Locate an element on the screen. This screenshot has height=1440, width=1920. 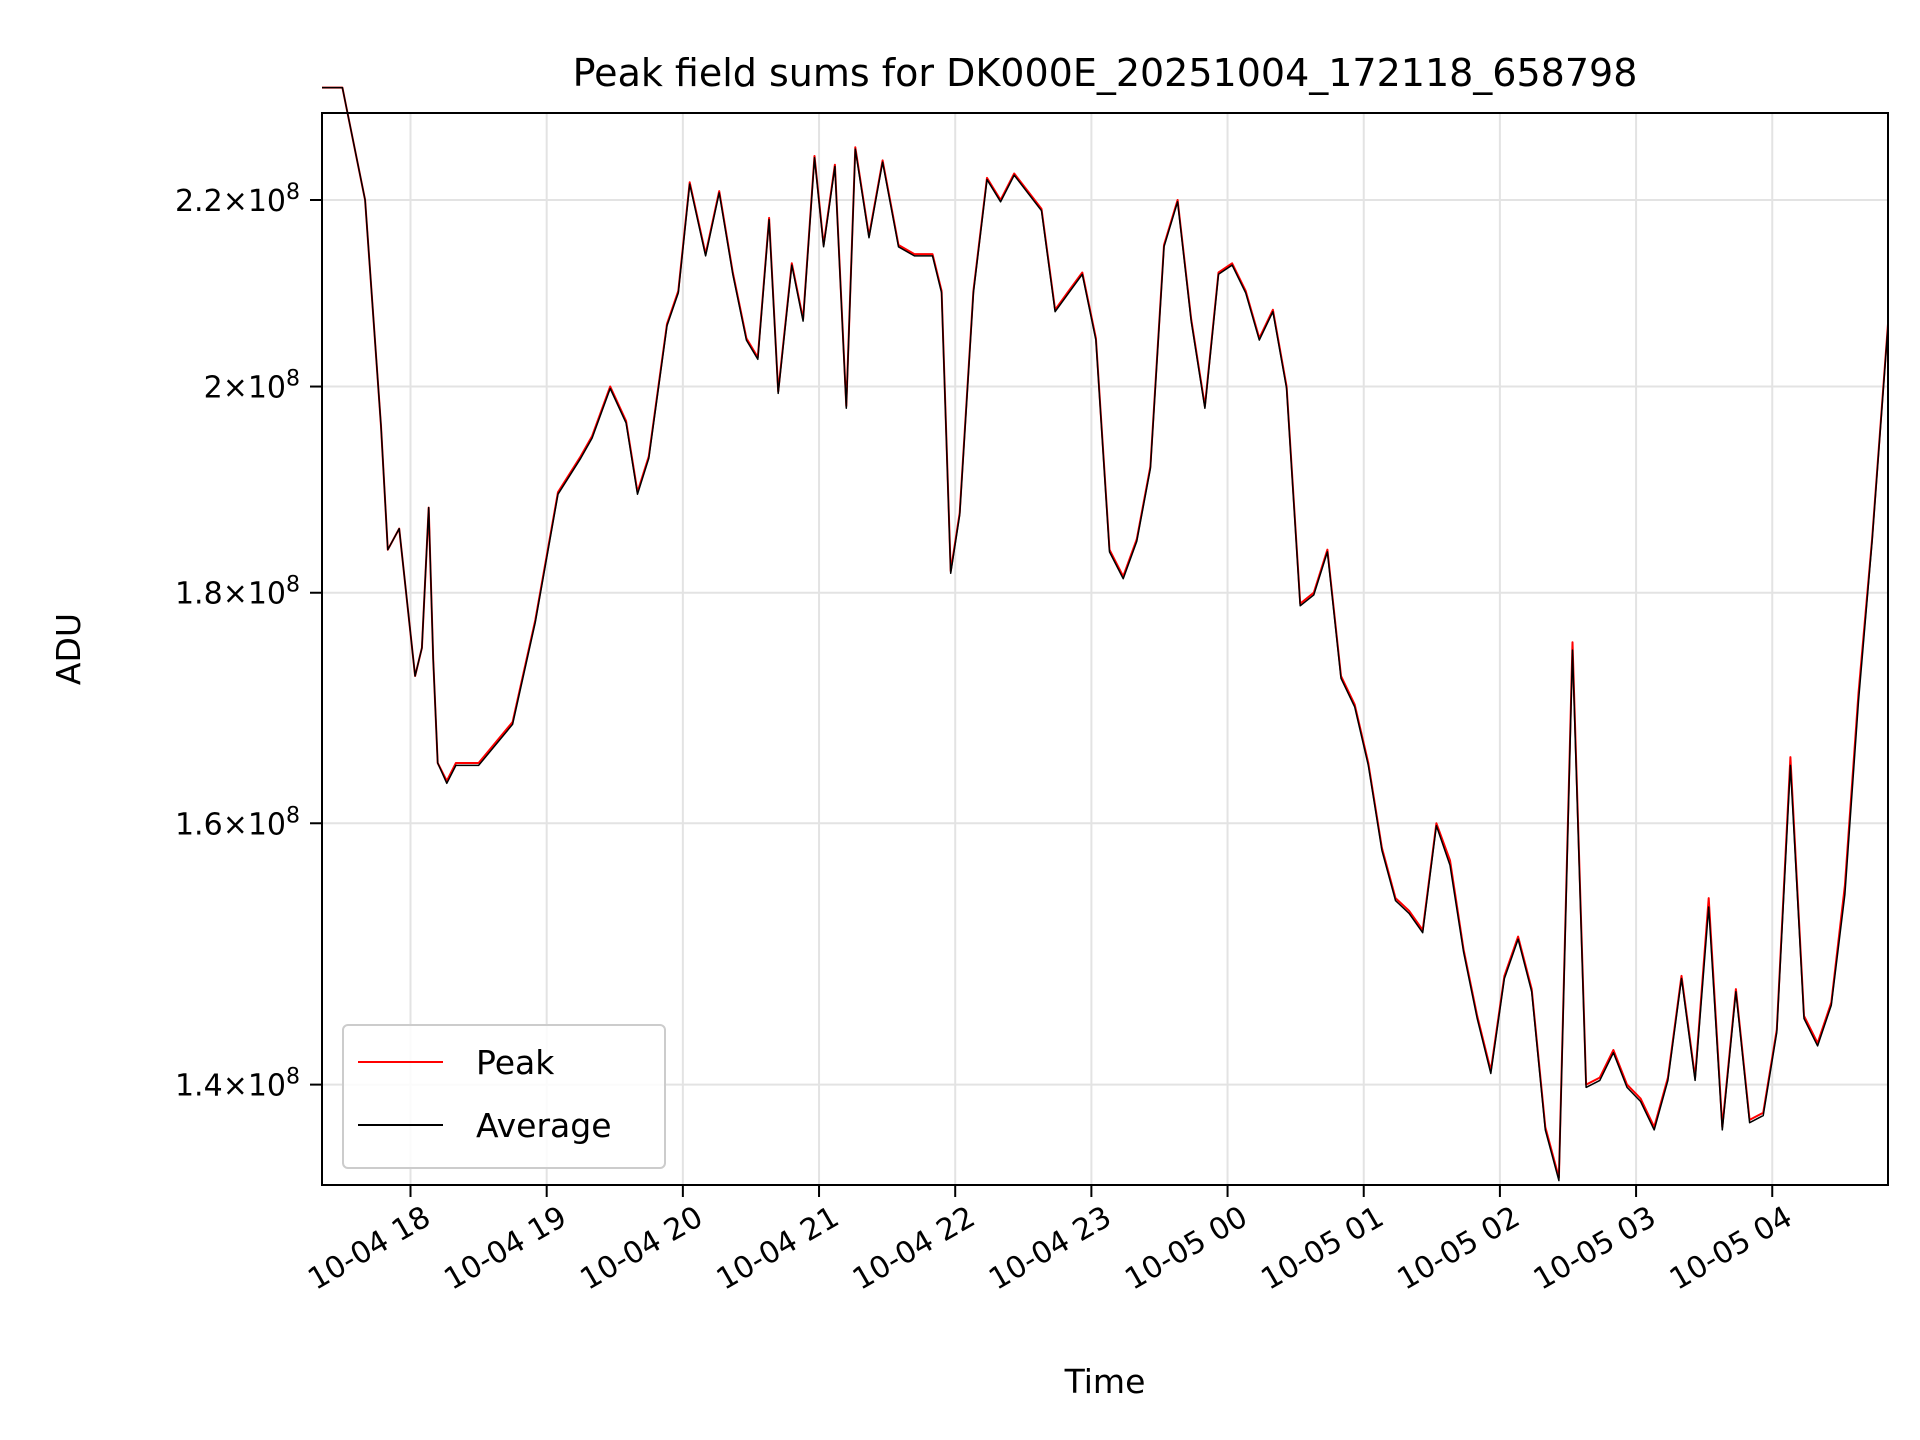
y-tick-label: 1.4×10⁸ is located at coordinates (237, 1084).